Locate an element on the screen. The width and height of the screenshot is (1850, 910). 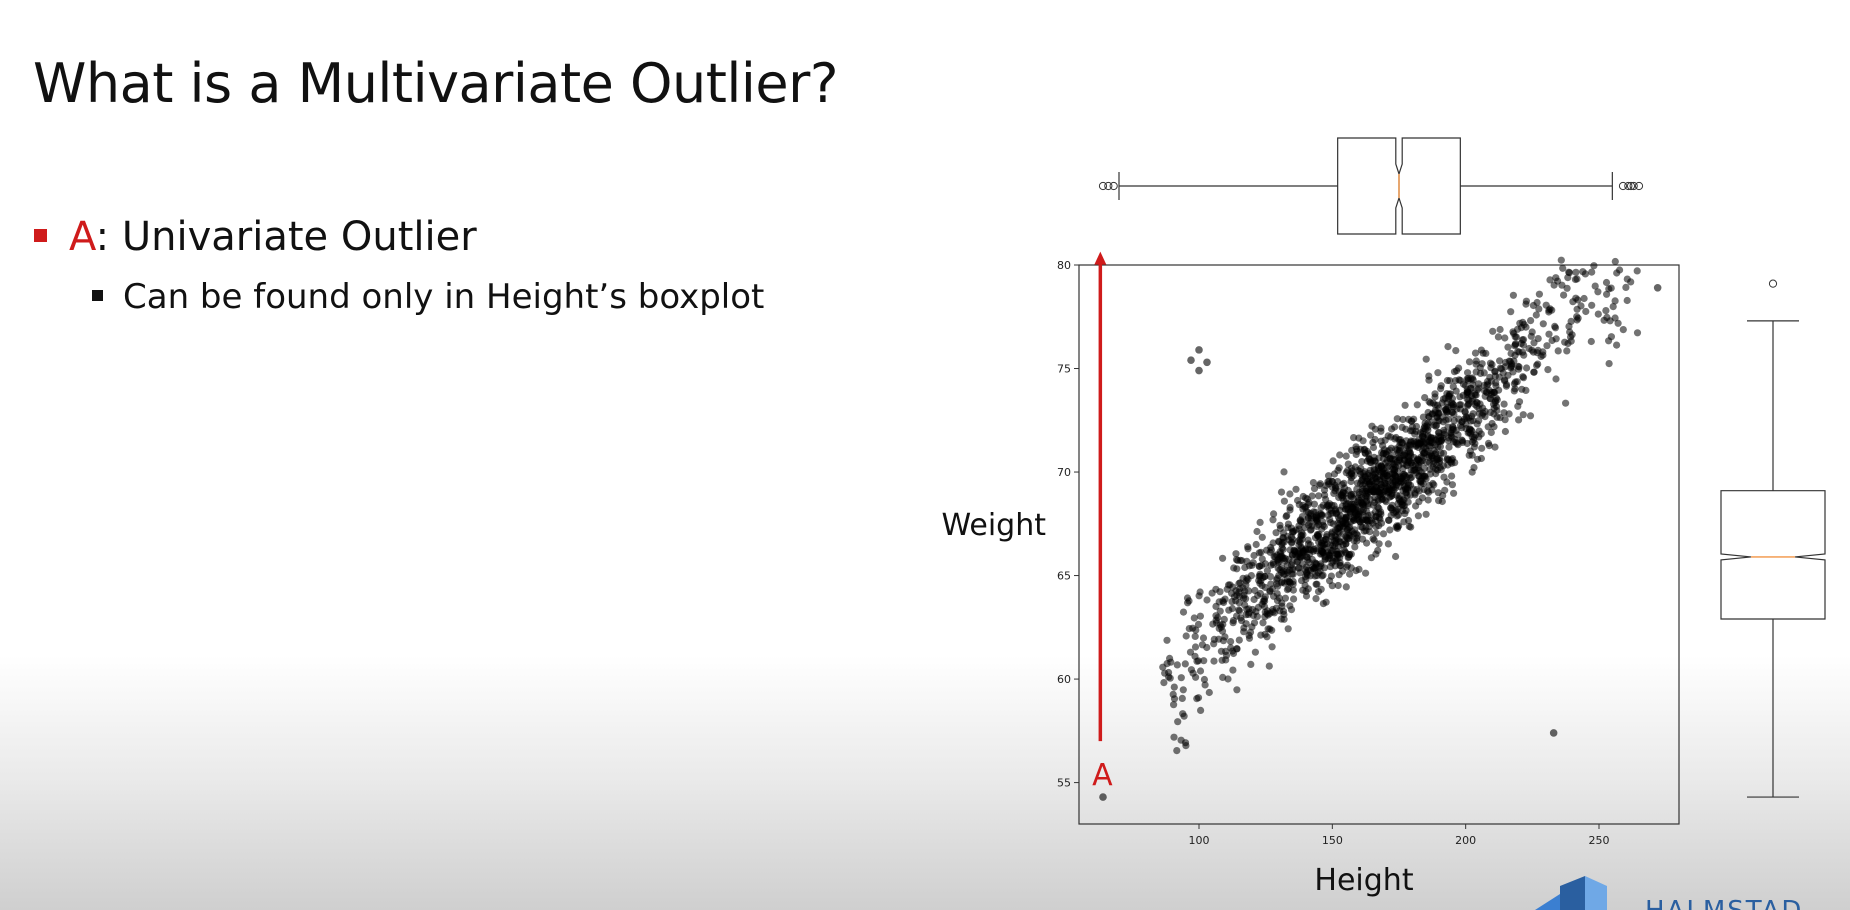
bullet-key-a: A is located at coordinates (82, 237).